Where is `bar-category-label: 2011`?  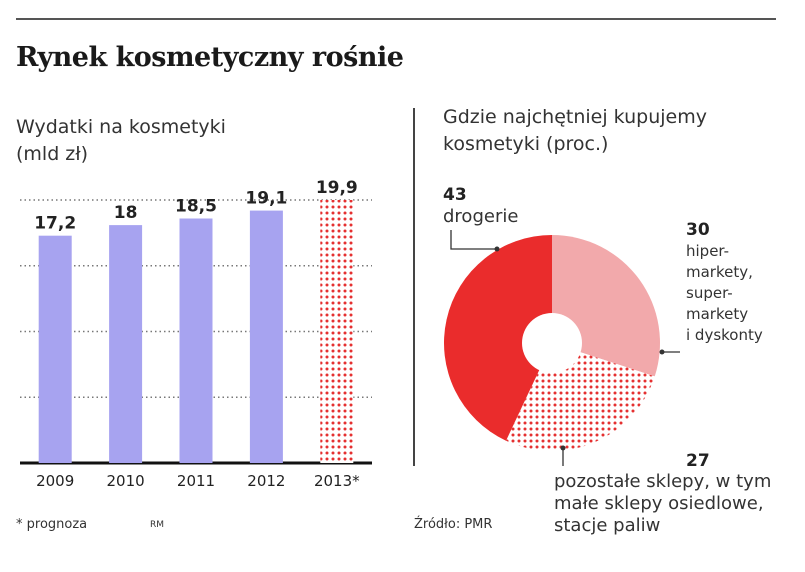
bar-category-label: 2011 is located at coordinates (196, 481).